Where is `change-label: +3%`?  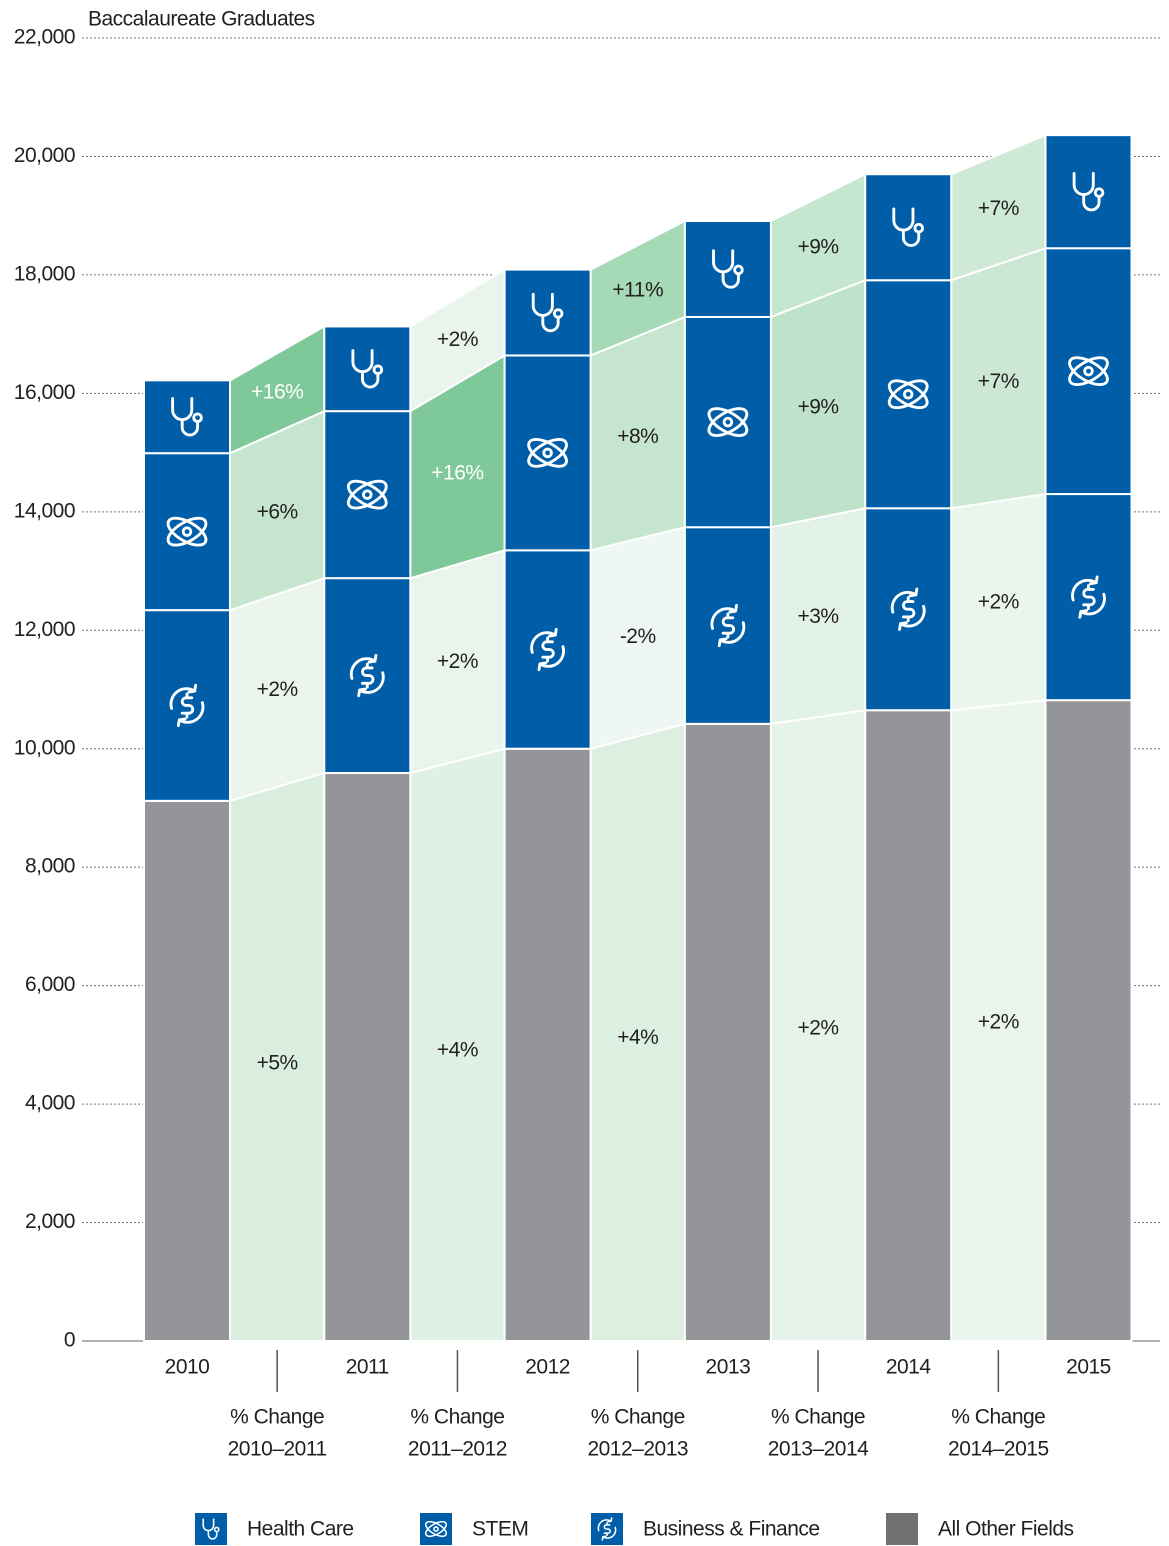
change-label: +3% is located at coordinates (817, 616).